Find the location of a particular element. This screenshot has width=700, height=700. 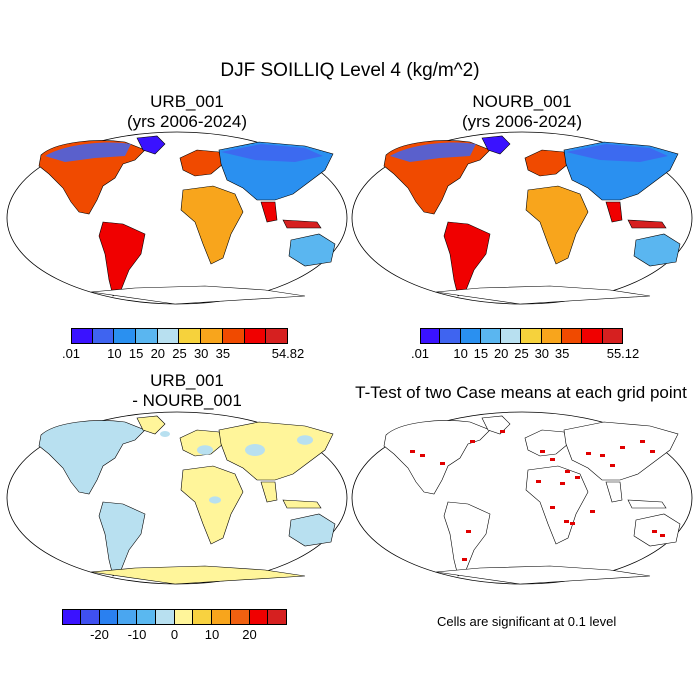

colorbar-nourb-label: 25 is located at coordinates (521, 353).